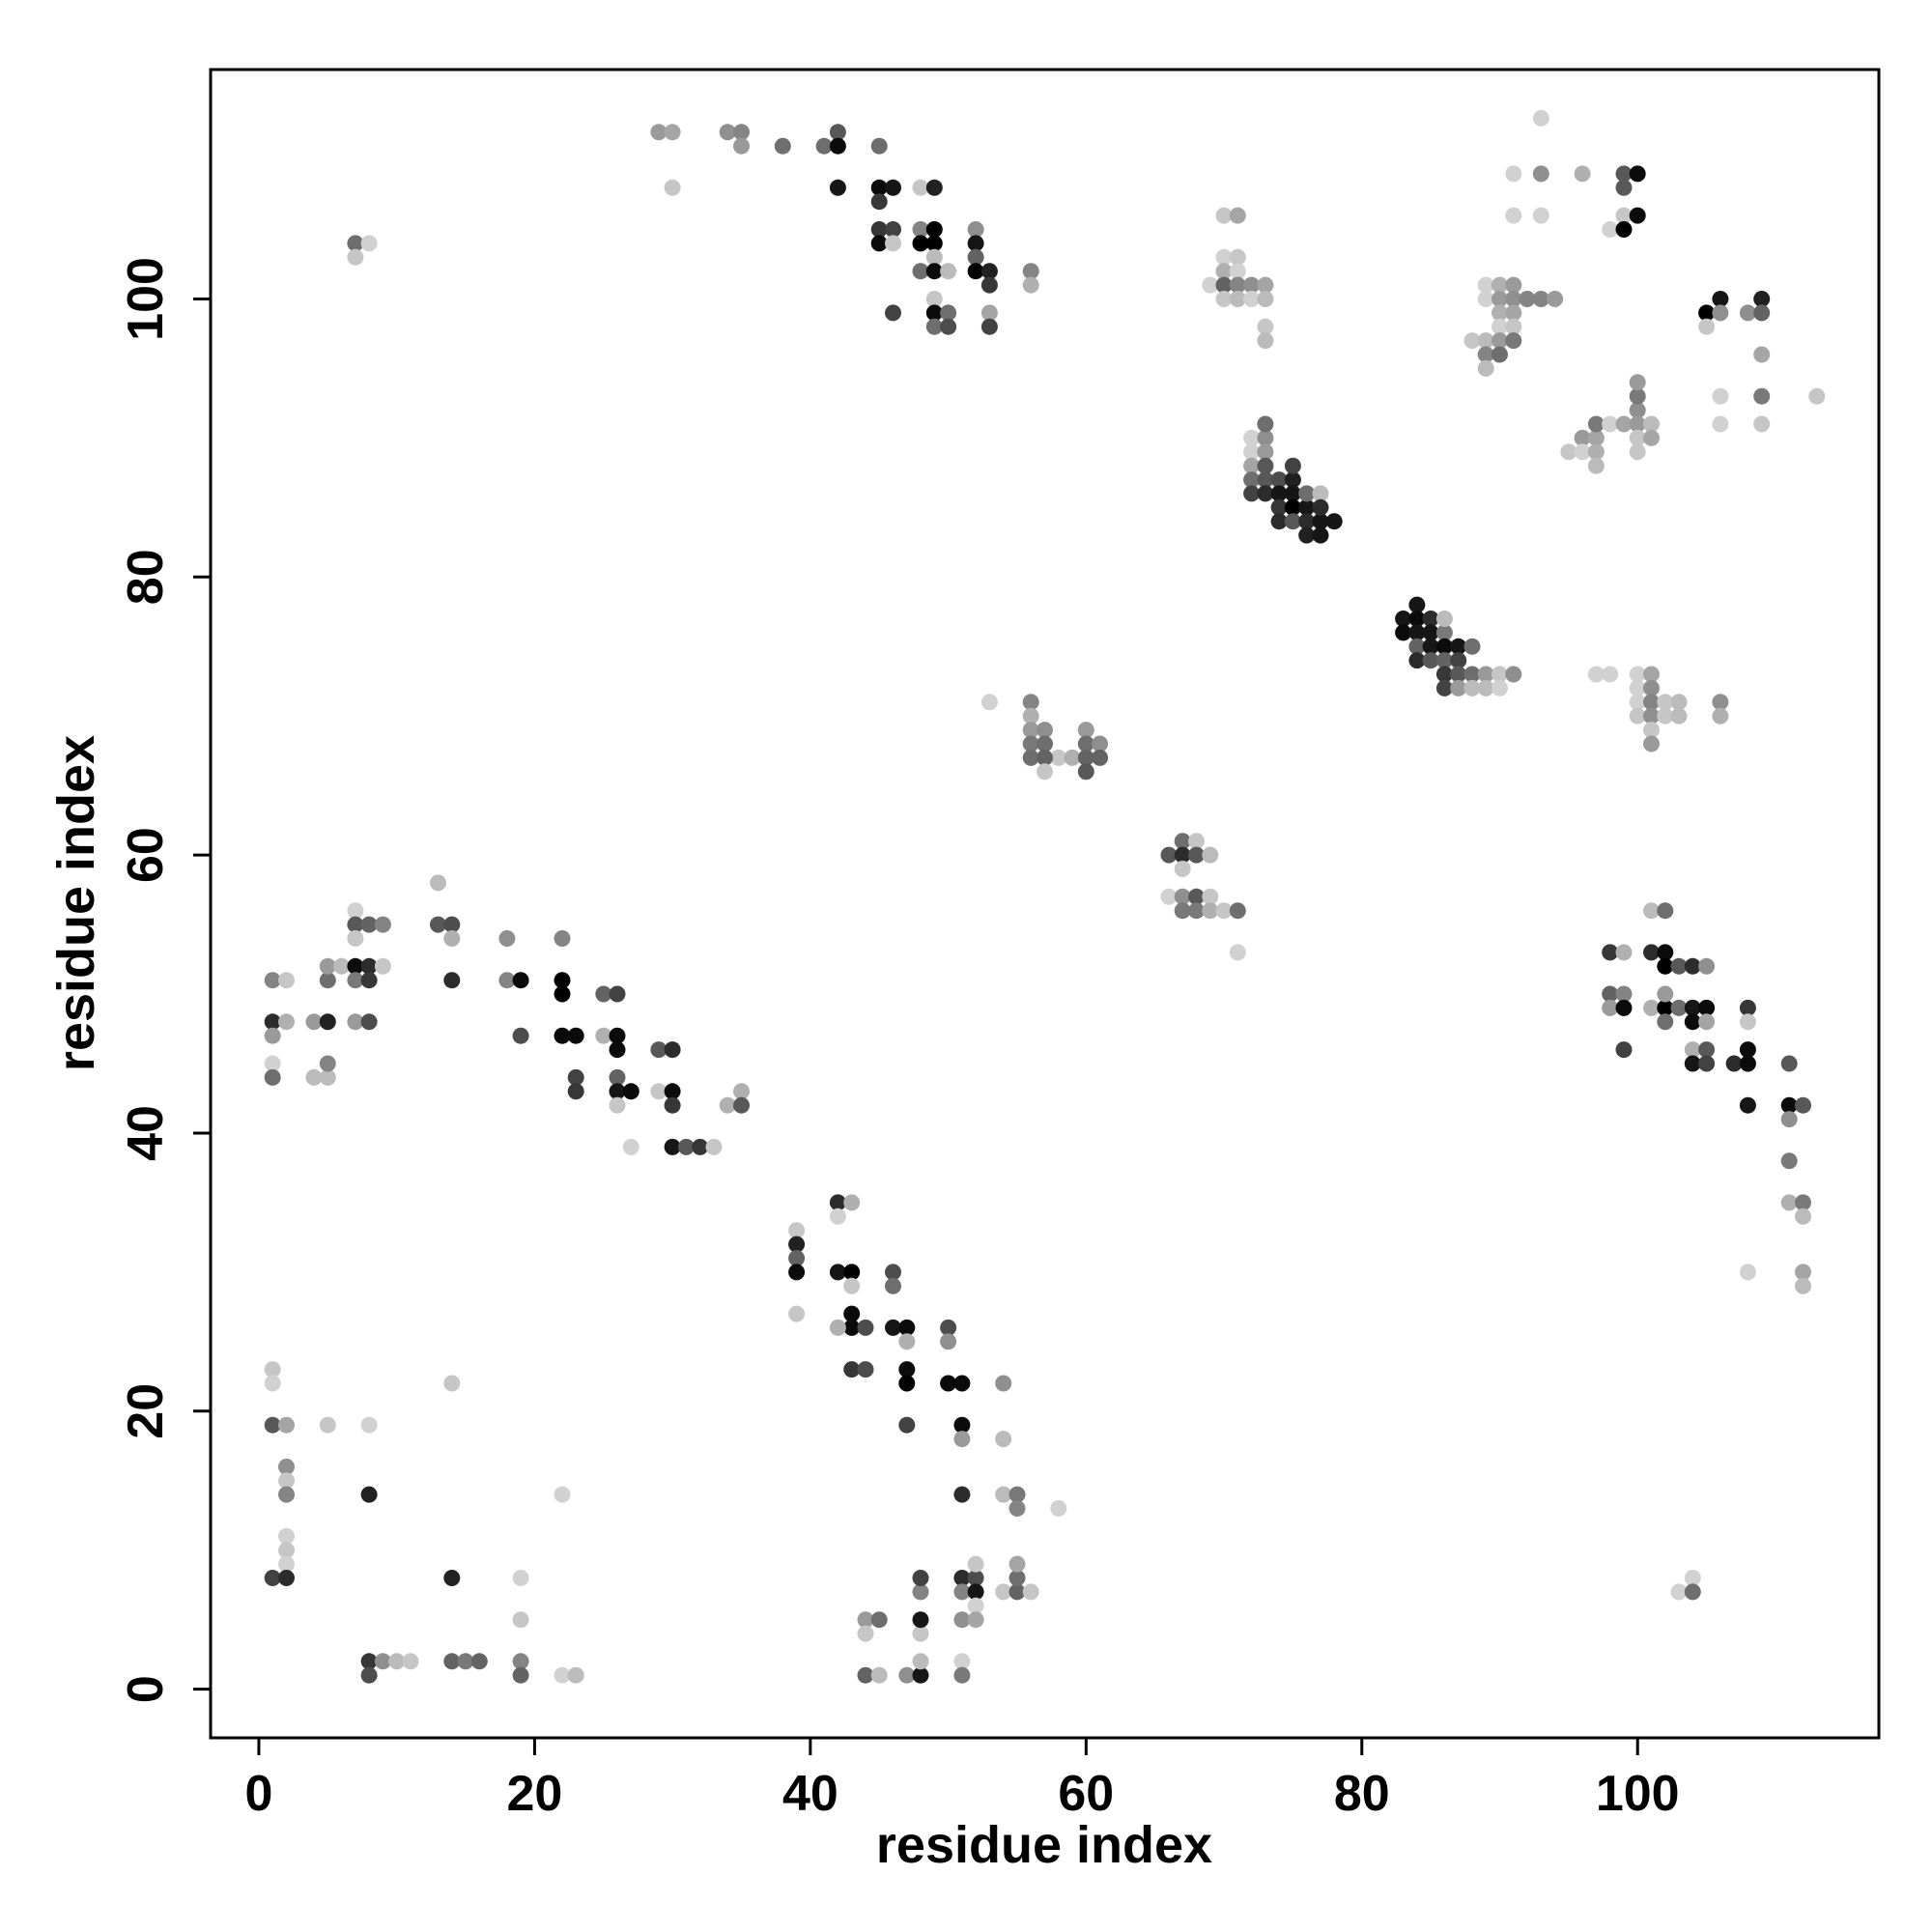  Describe the element at coordinates (164, 980) in the screenshot. I see `y-axis: 0 20 40 60 80 100` at that location.